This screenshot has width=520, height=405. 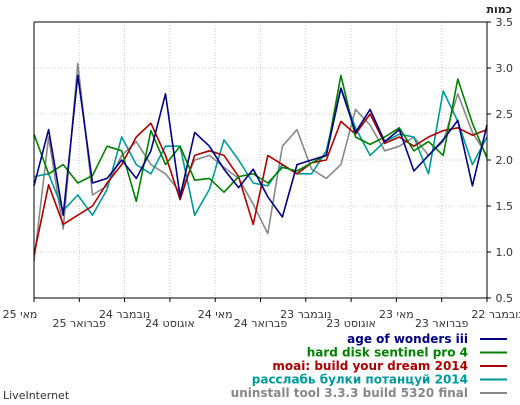 What do you see at coordinates (505, 298) in the screenshot?
I see `y-tick-label: 0.5` at bounding box center [505, 298].